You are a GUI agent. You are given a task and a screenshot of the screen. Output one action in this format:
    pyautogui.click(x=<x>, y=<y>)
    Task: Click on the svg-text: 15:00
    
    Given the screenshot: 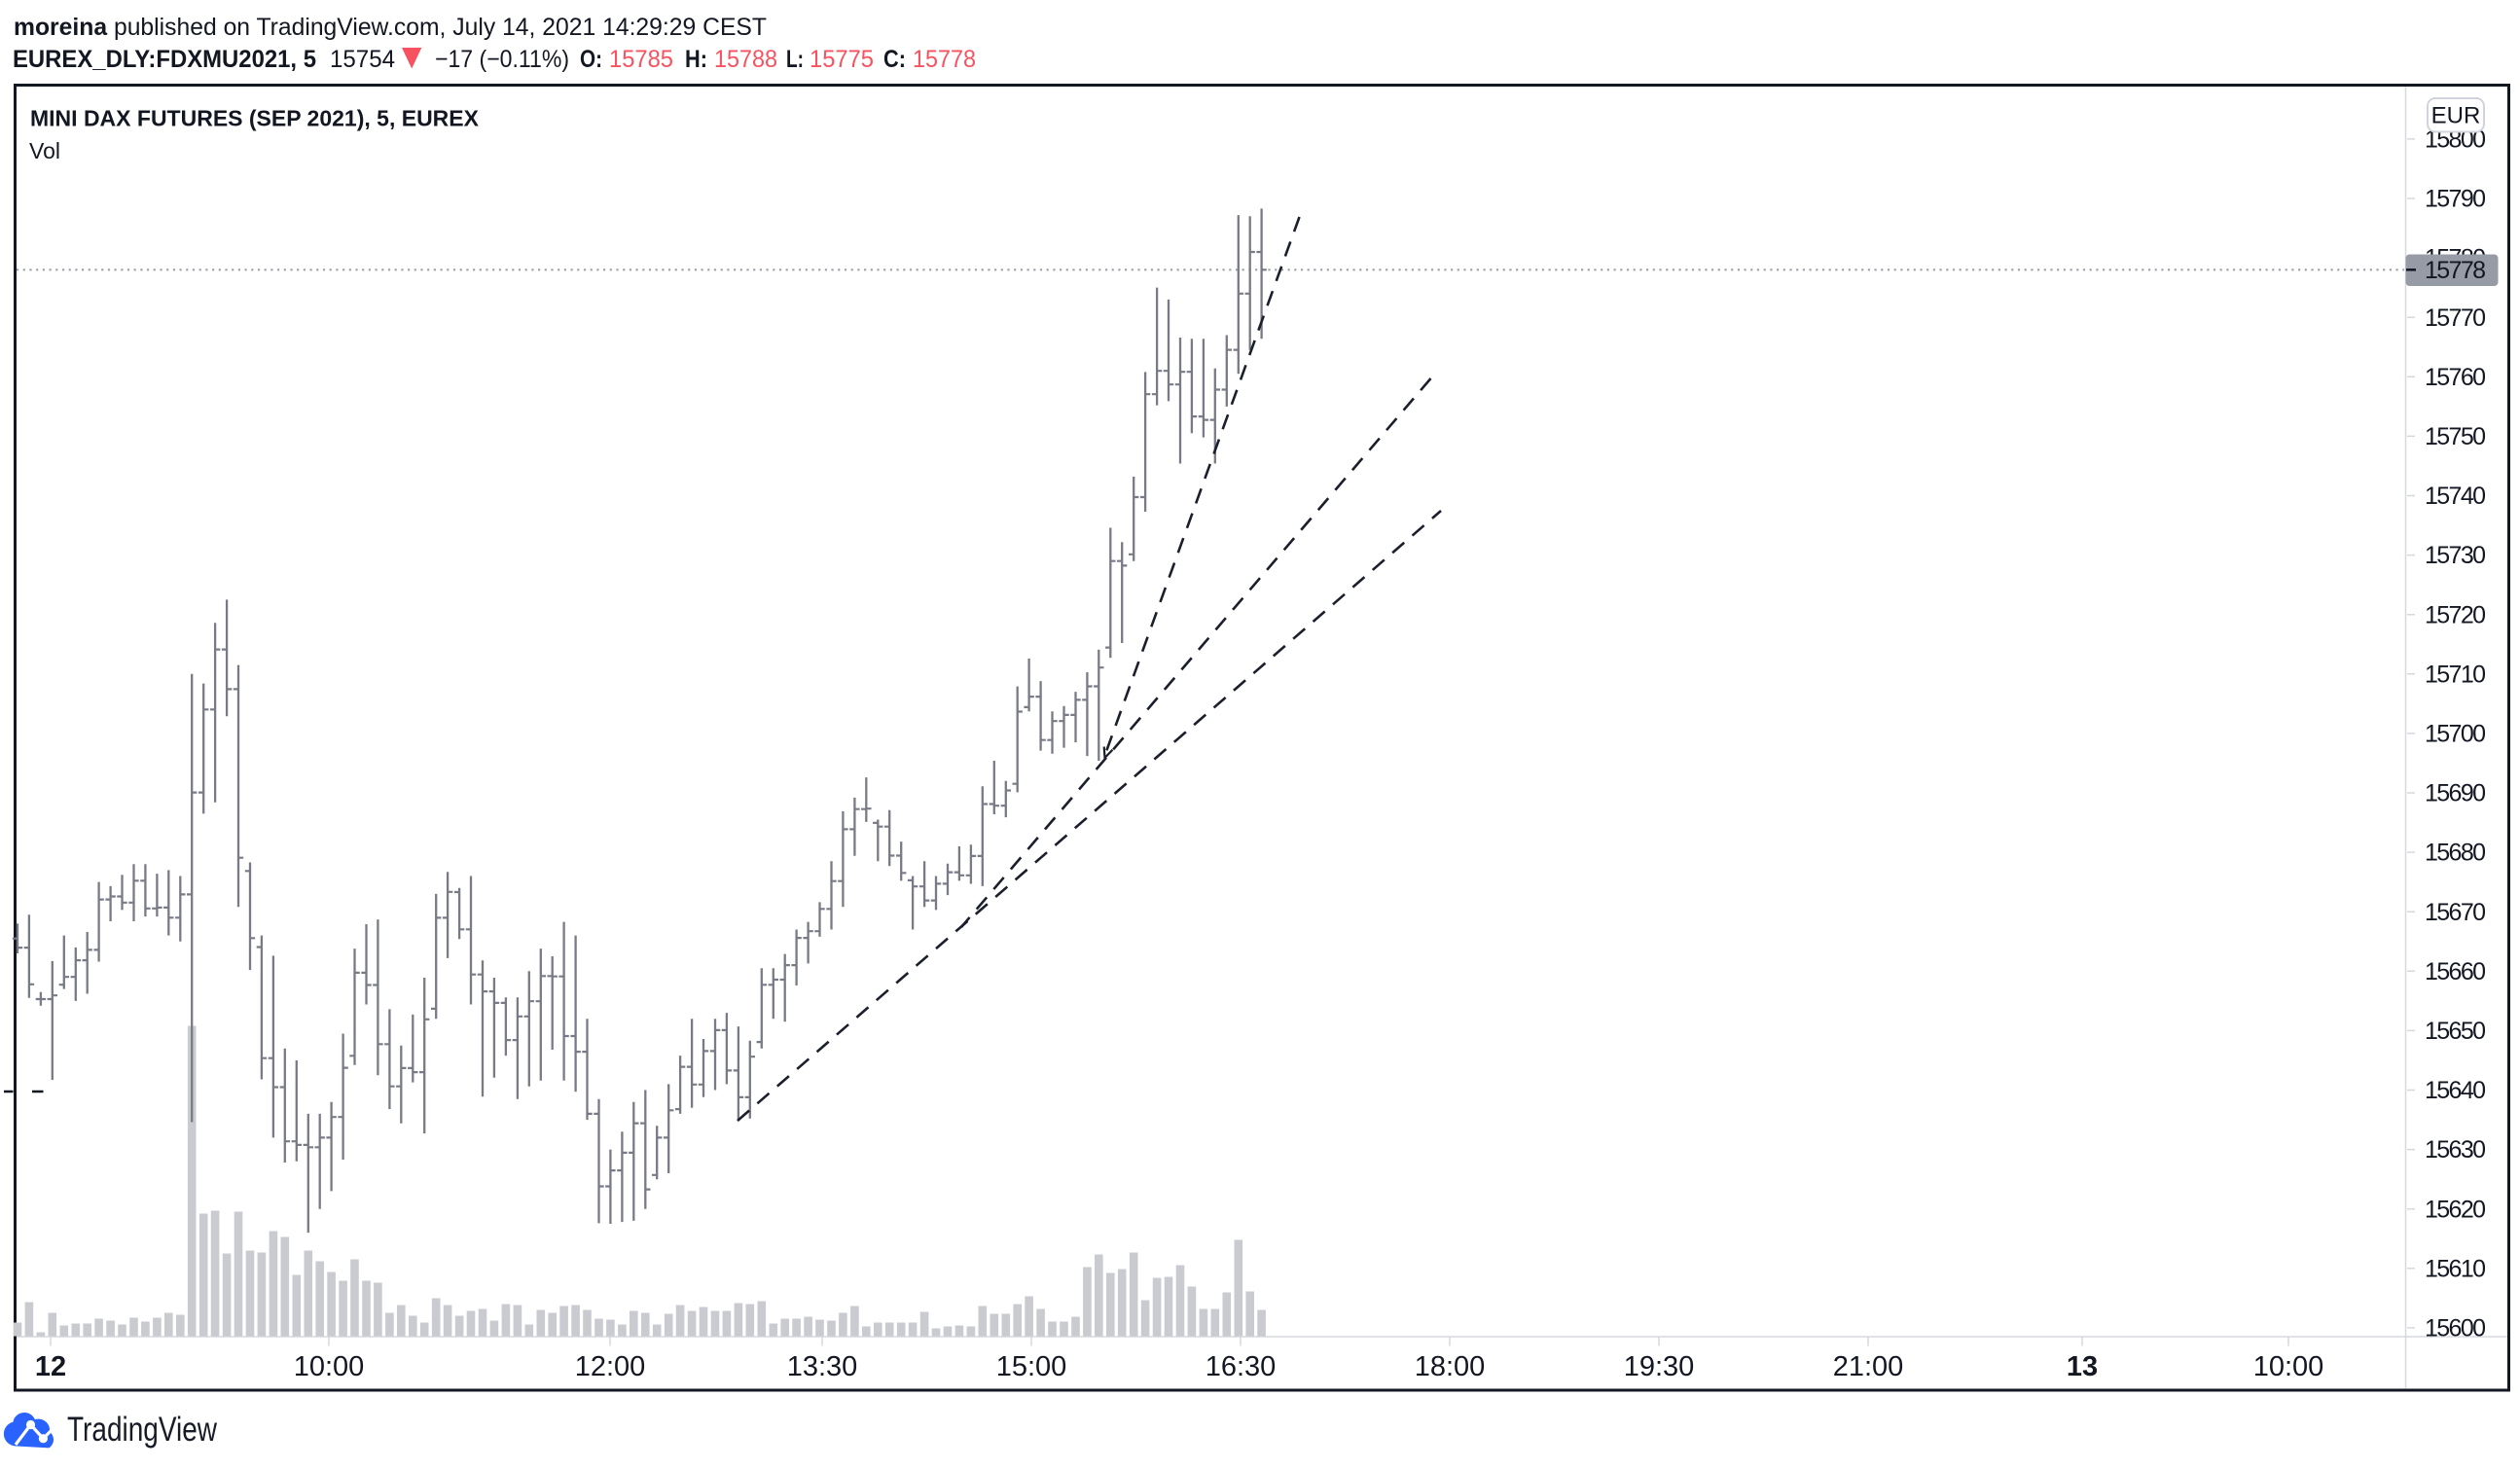 What is the action you would take?
    pyautogui.click(x=1031, y=1367)
    